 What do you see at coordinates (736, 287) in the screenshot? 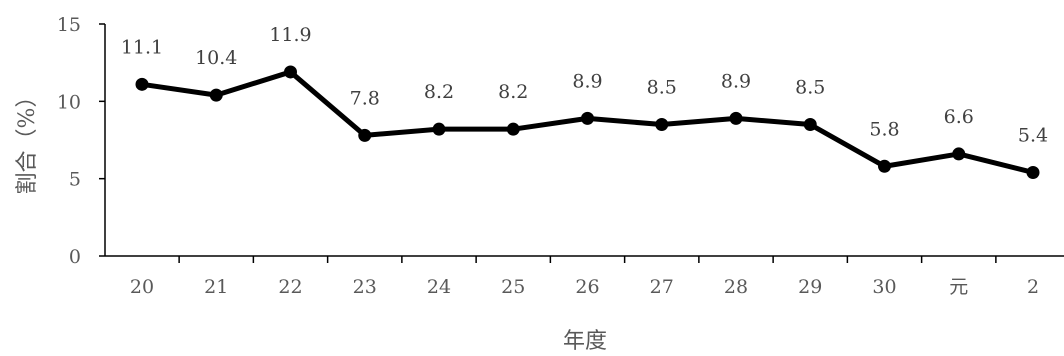
I see `x-tick-label: 28` at bounding box center [736, 287].